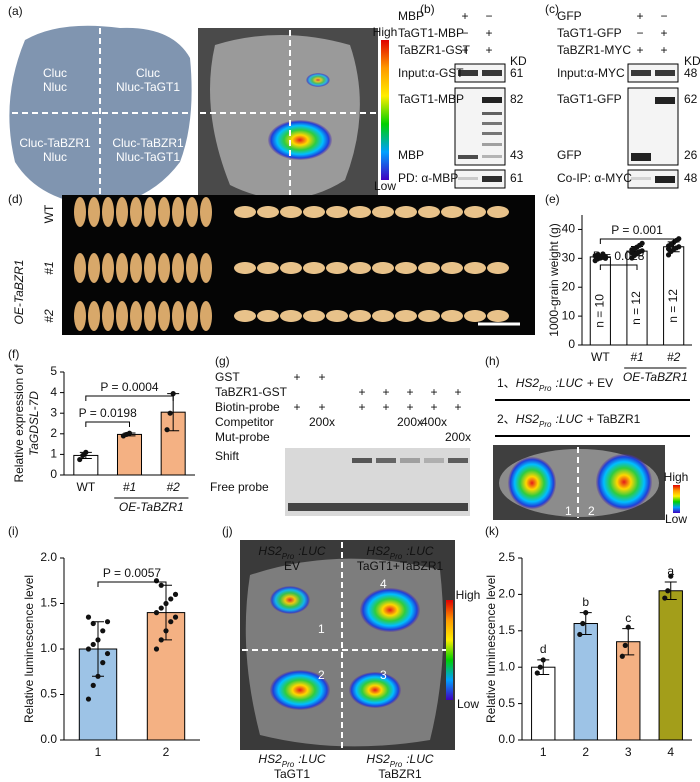 The image size is (700, 782). What do you see at coordinates (55, 73) in the screenshot?
I see `quadrant-line: Cluc` at bounding box center [55, 73].